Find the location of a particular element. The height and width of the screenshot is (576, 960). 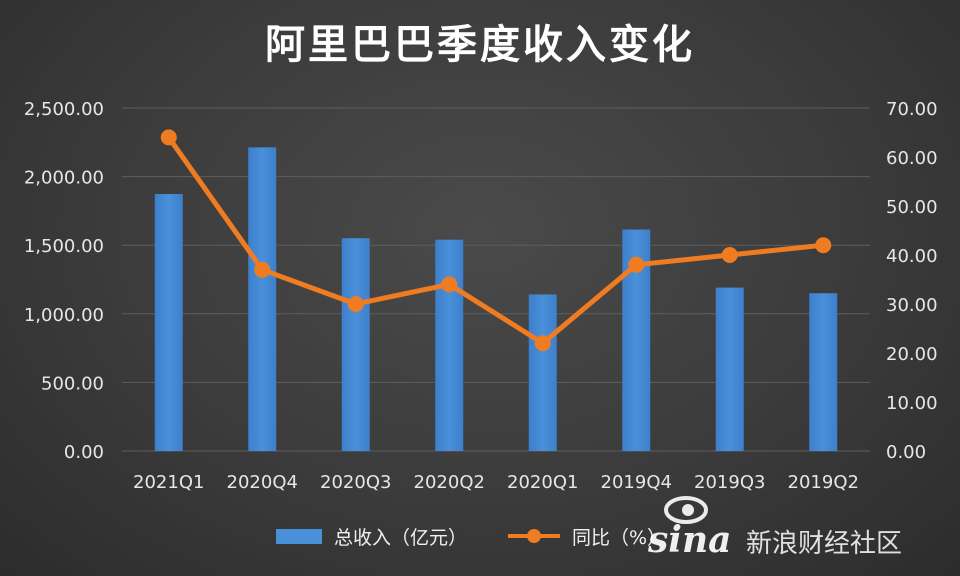

x-tick-label: 2020Q1 is located at coordinates (542, 482).